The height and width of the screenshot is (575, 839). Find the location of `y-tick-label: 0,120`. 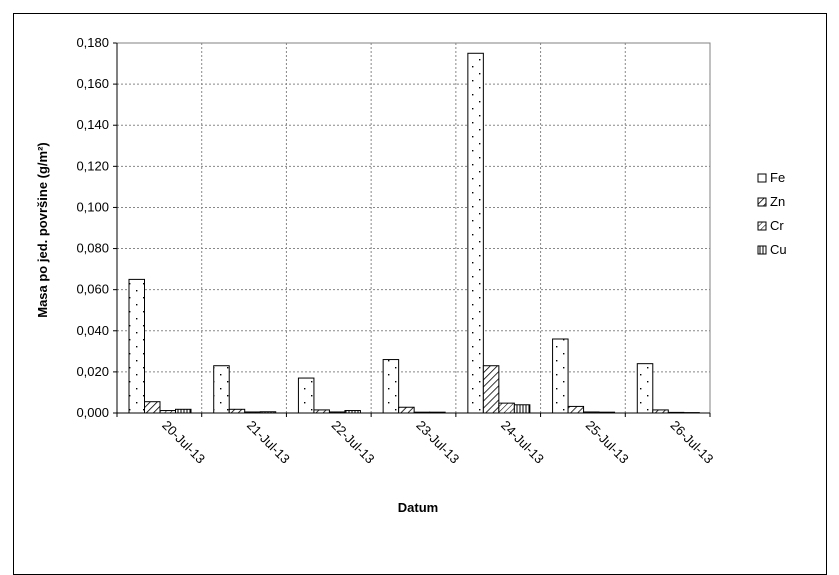

y-tick-label: 0,120 is located at coordinates (92, 165).